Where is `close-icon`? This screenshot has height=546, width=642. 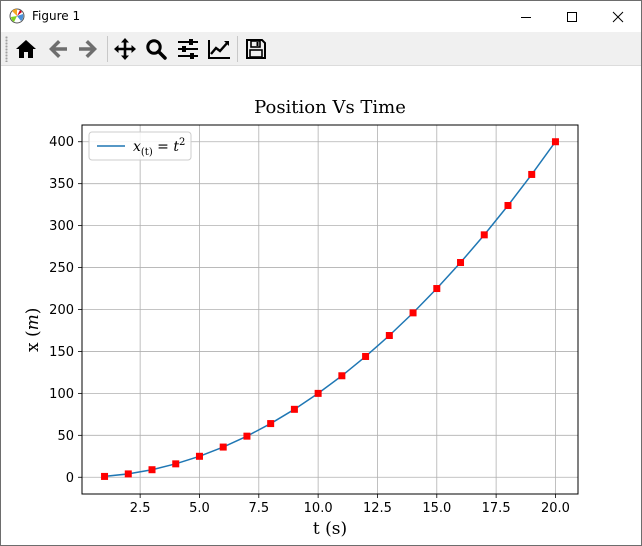
close-icon is located at coordinates (618, 16).